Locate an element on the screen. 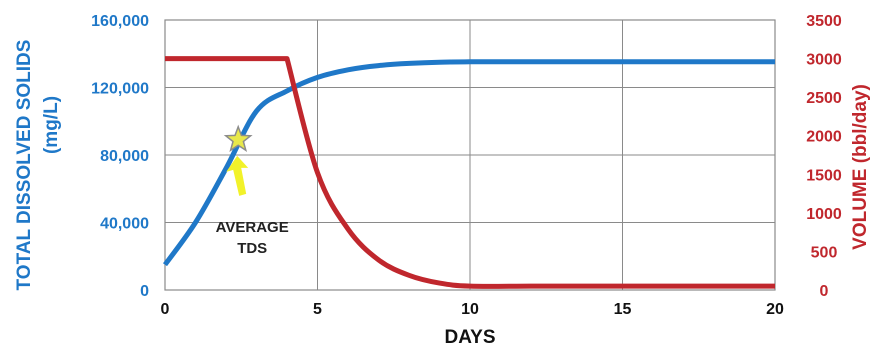 The width and height of the screenshot is (878, 352). right-axis-title: VOLUME (bbl/day) is located at coordinates (860, 167).